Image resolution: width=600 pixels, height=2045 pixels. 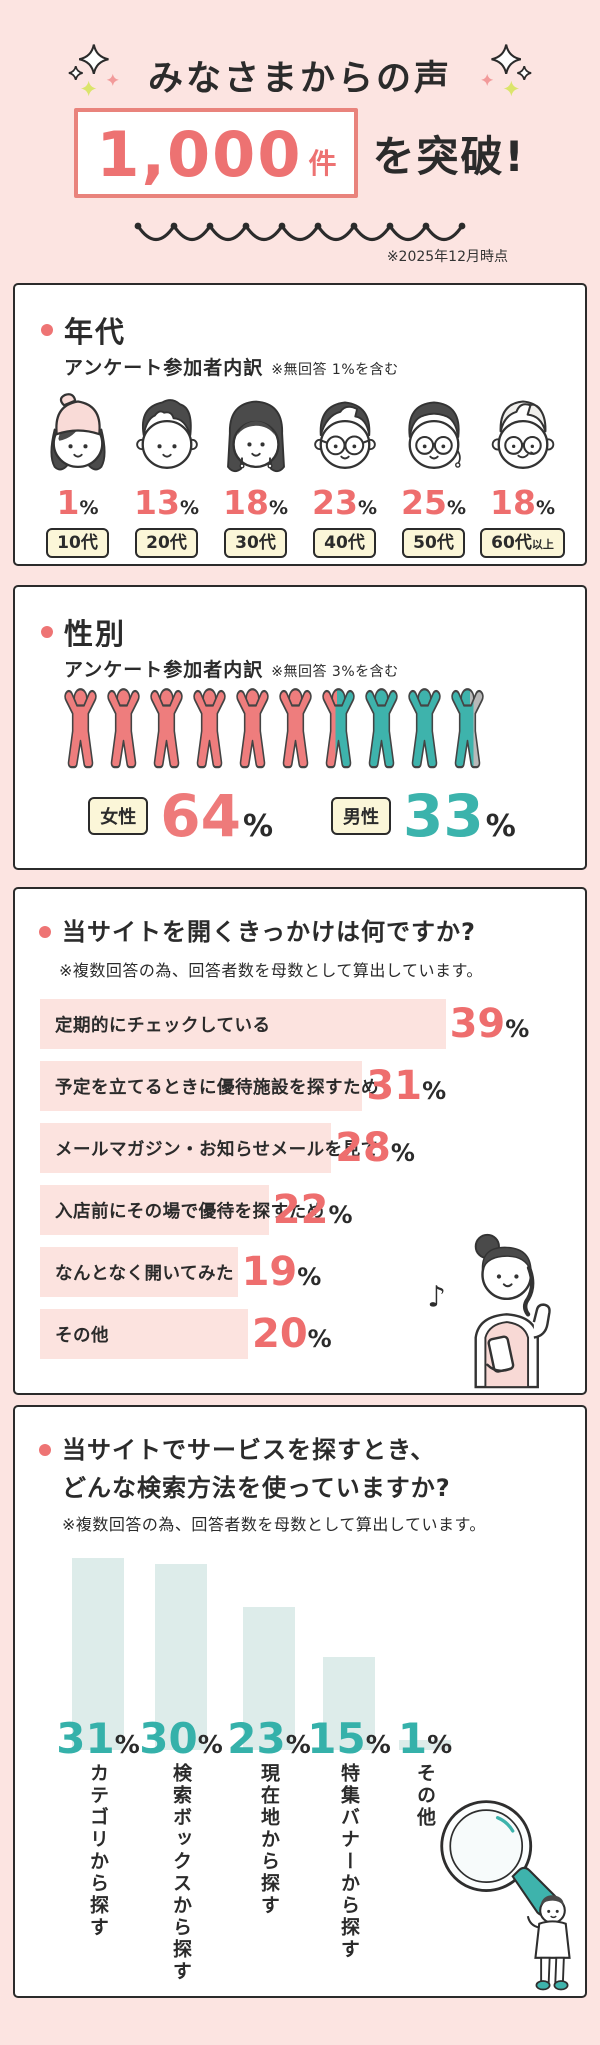 I want to click on trigger-bar-row: 予定を立てるときに優待施設を探すため 31%, so click(x=310, y=1086).